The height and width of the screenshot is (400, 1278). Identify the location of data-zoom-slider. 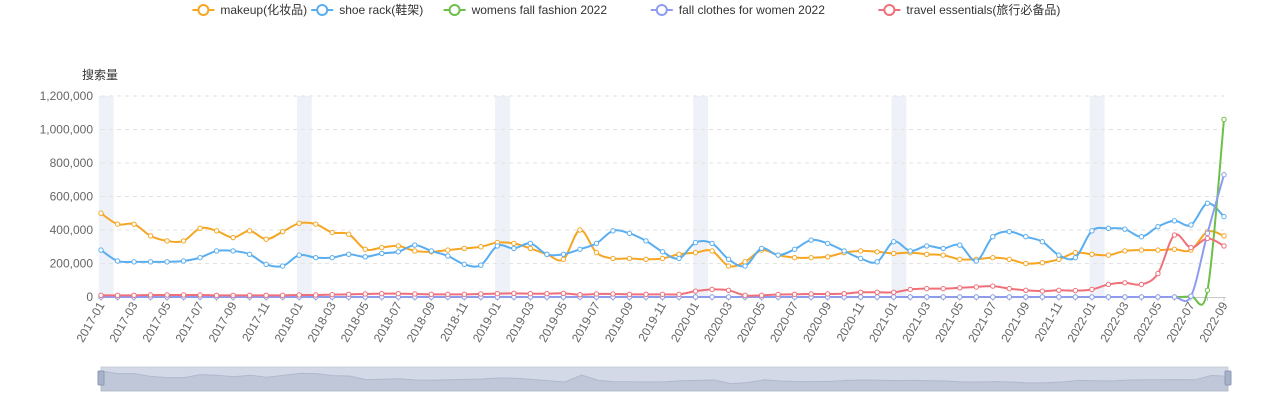
(664, 379).